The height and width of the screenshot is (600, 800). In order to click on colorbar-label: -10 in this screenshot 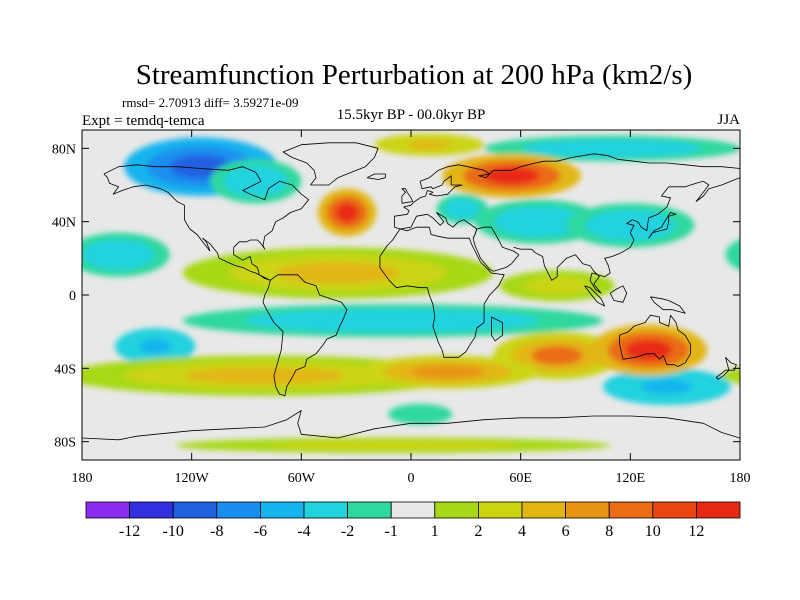, I will do `click(173, 531)`.